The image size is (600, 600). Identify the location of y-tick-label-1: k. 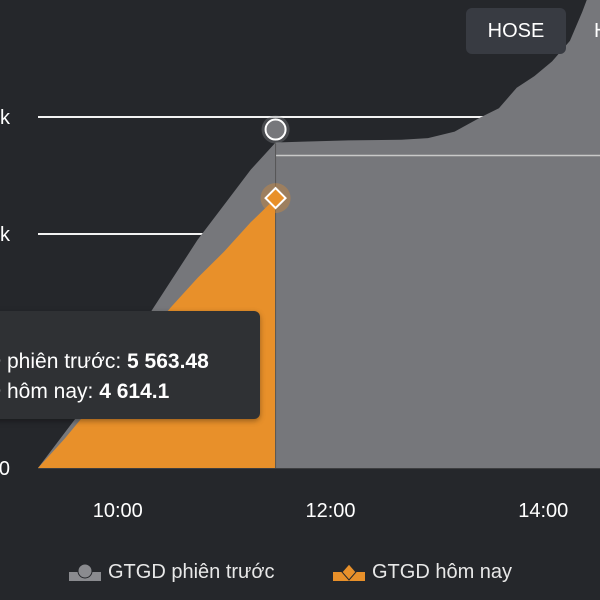
(5, 235).